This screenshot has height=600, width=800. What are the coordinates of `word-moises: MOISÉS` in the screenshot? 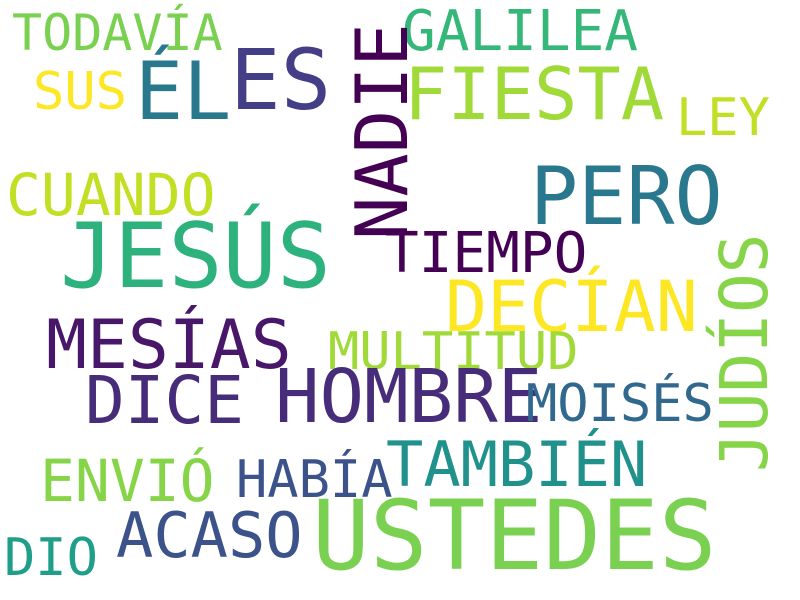 It's located at (620, 404).